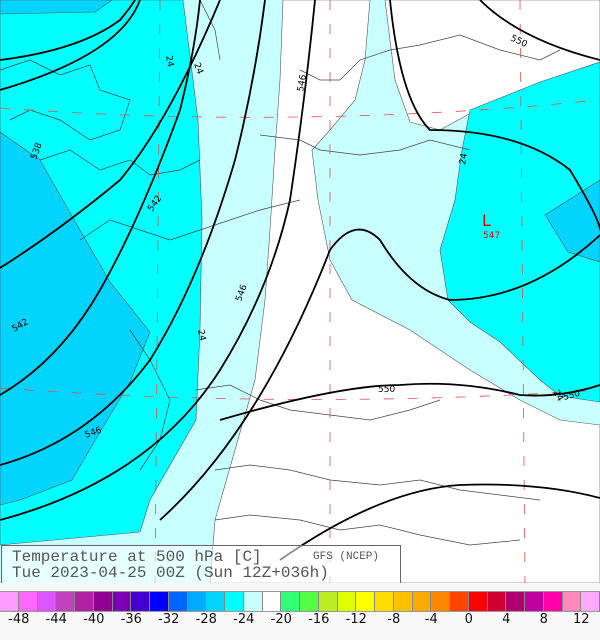 The image size is (600, 640). Describe the element at coordinates (169, 619) in the screenshot. I see `color-scale-label: -32` at that location.